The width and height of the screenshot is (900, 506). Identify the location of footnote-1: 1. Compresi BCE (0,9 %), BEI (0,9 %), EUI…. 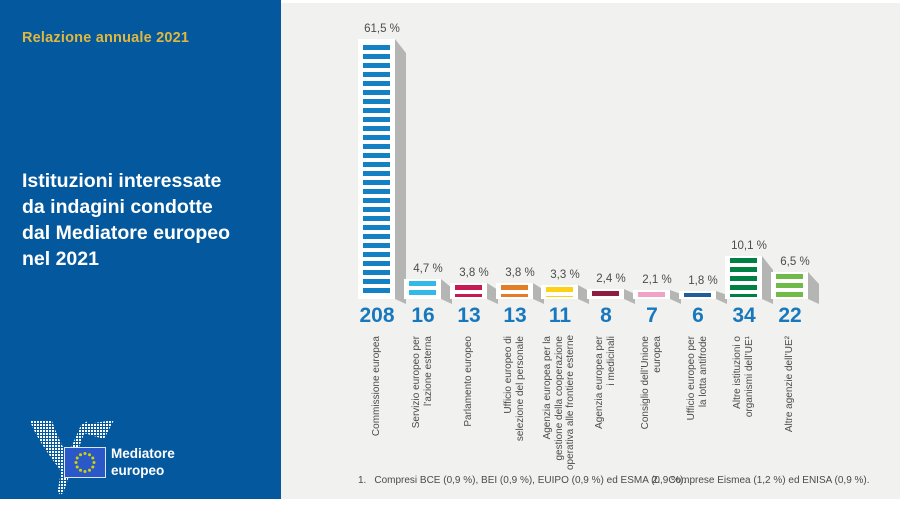
(522, 480).